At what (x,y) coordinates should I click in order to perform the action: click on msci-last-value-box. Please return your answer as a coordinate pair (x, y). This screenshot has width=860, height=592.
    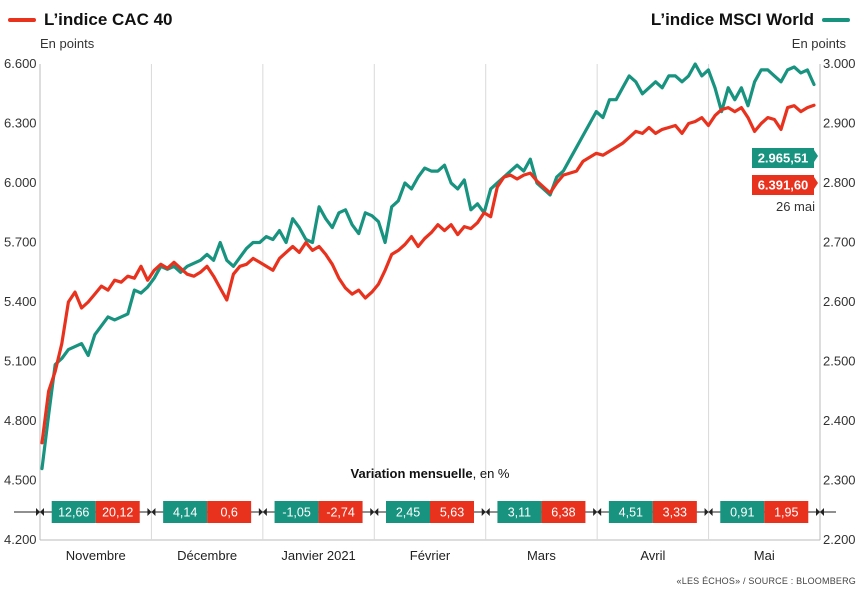
    Looking at the image, I should click on (783, 158).